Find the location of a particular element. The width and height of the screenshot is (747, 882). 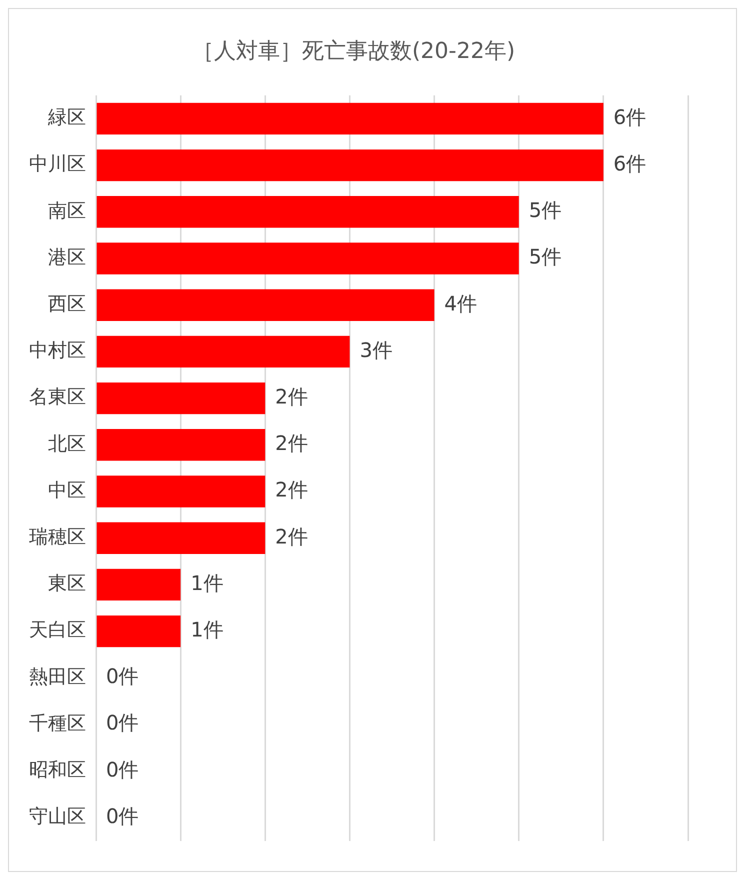

y-tick-label: 昭和区 is located at coordinates (57, 770).